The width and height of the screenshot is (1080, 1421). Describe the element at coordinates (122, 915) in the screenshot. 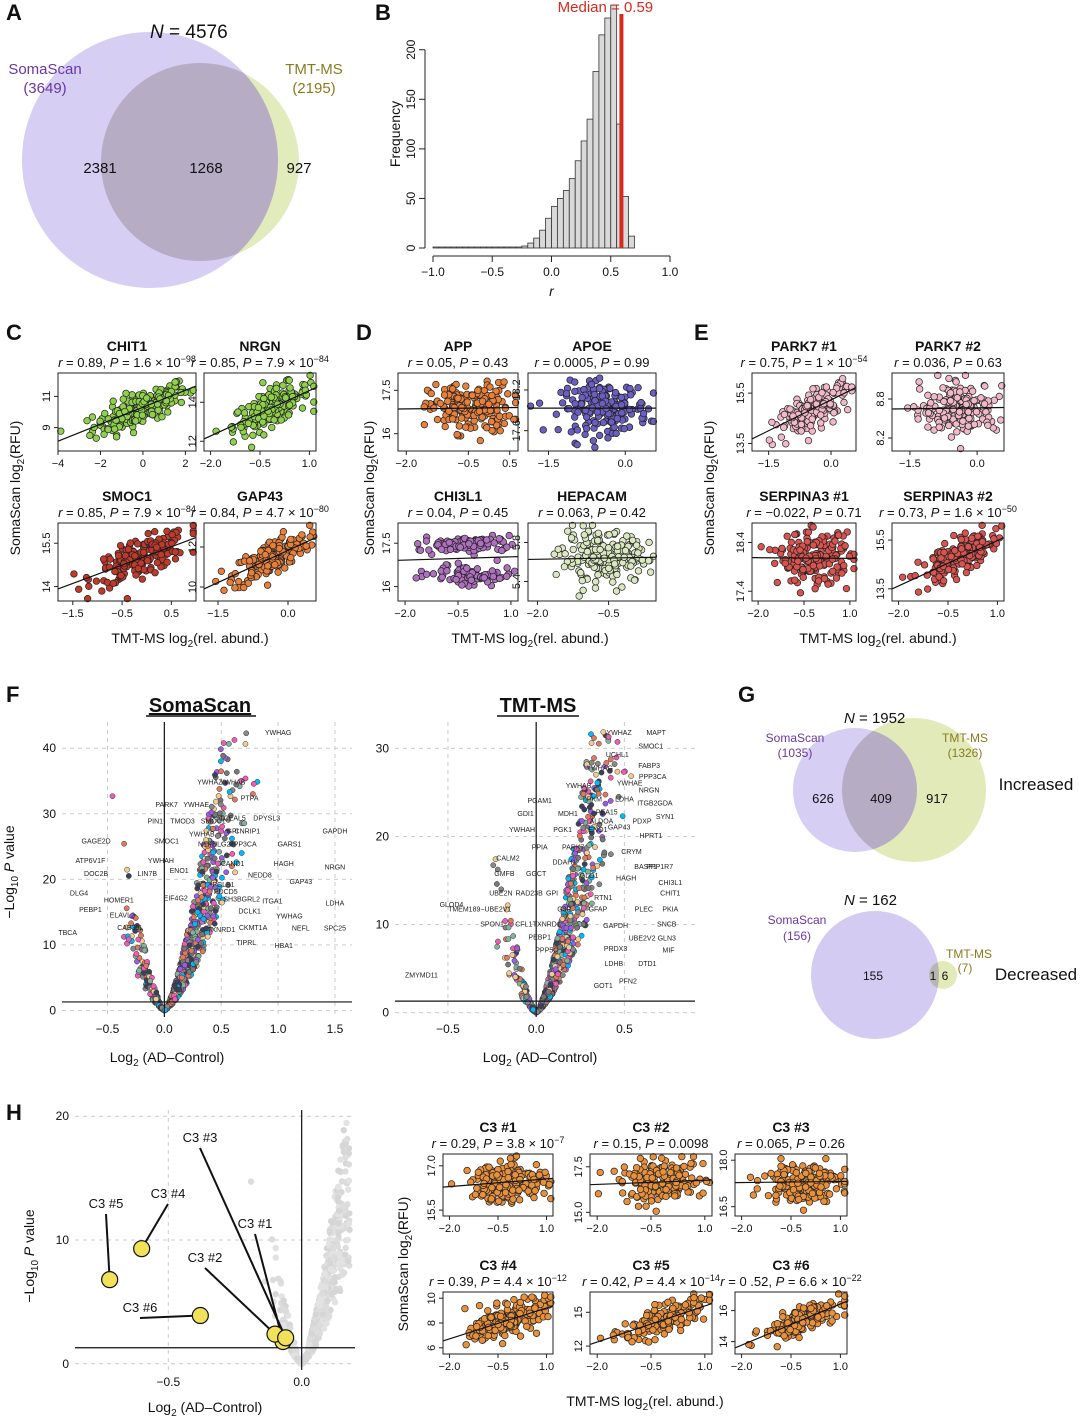

I see `gene-label: ELAVL2` at that location.